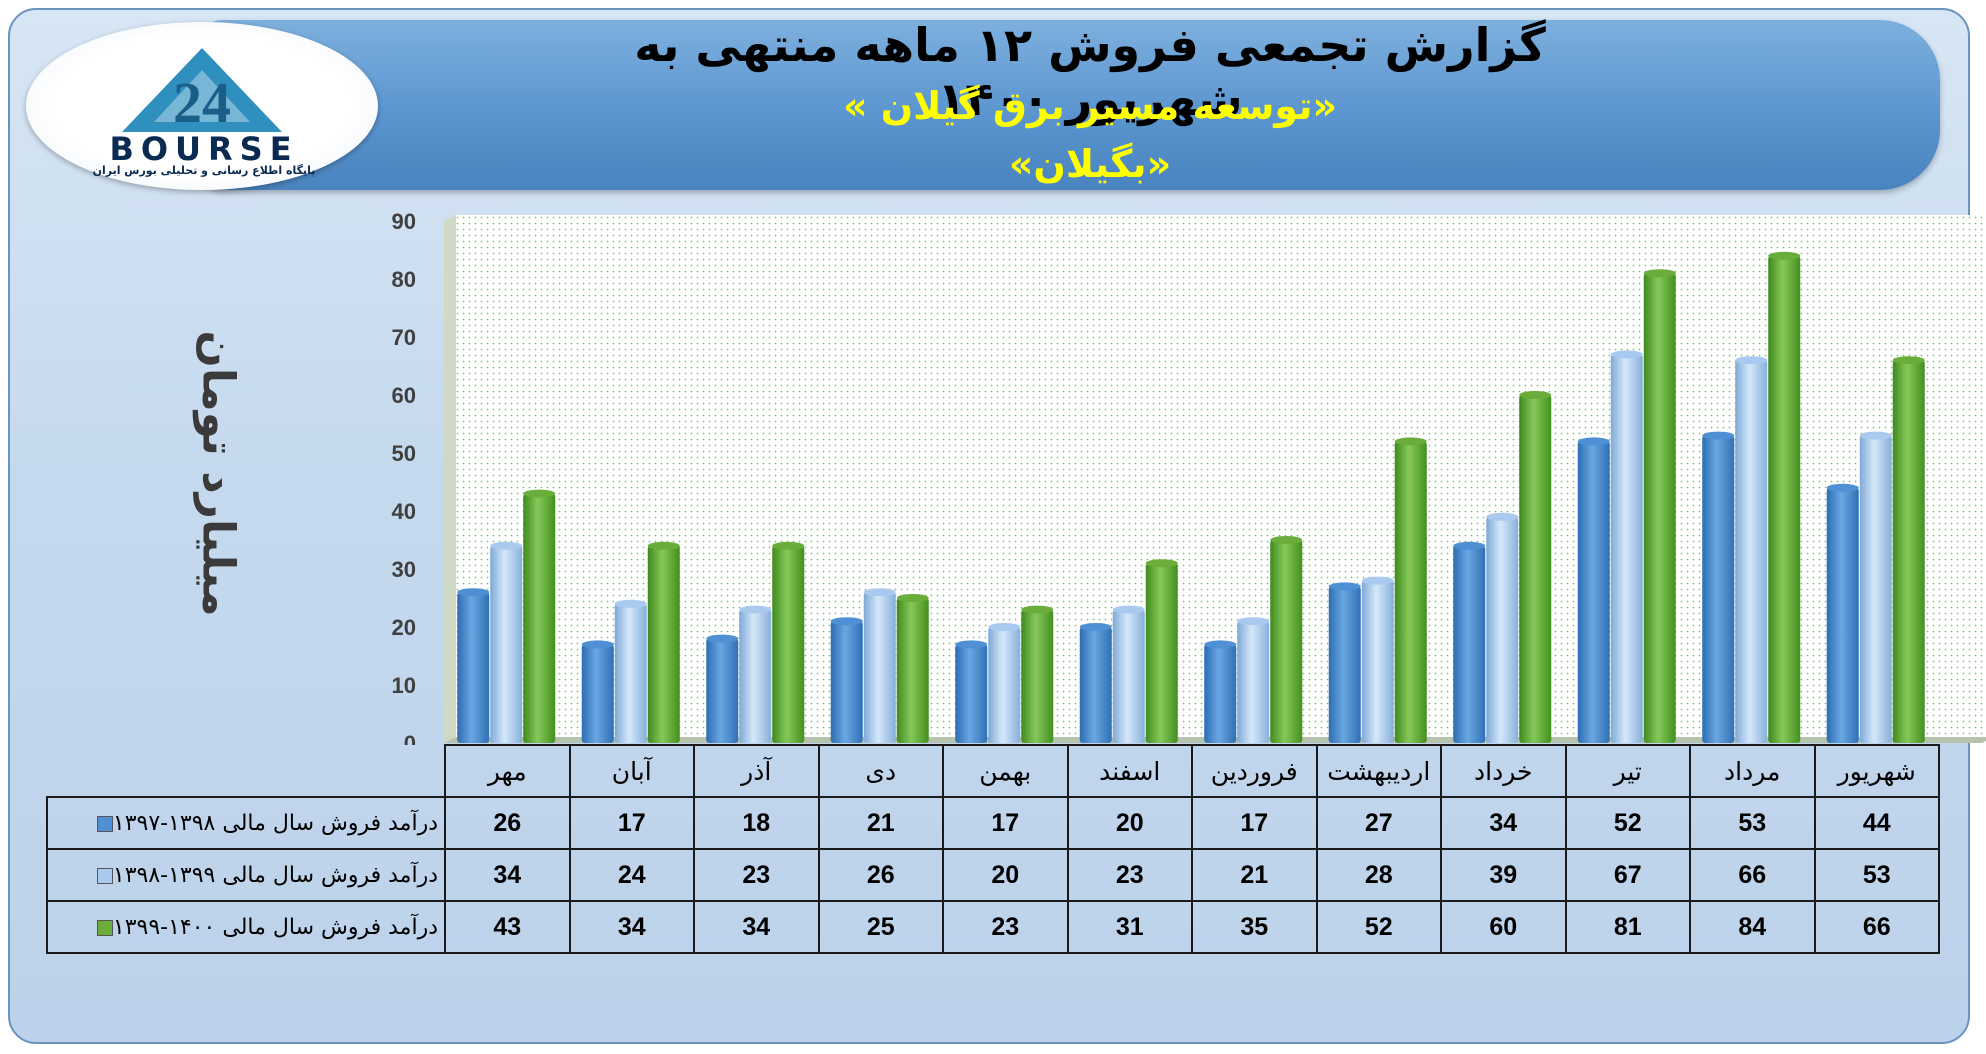 This screenshot has width=1986, height=1054. I want to click on legend-entry-series1: درآمد فروش سال مالی ۱۳۹۸-۱۳۹۷, so click(246, 823).